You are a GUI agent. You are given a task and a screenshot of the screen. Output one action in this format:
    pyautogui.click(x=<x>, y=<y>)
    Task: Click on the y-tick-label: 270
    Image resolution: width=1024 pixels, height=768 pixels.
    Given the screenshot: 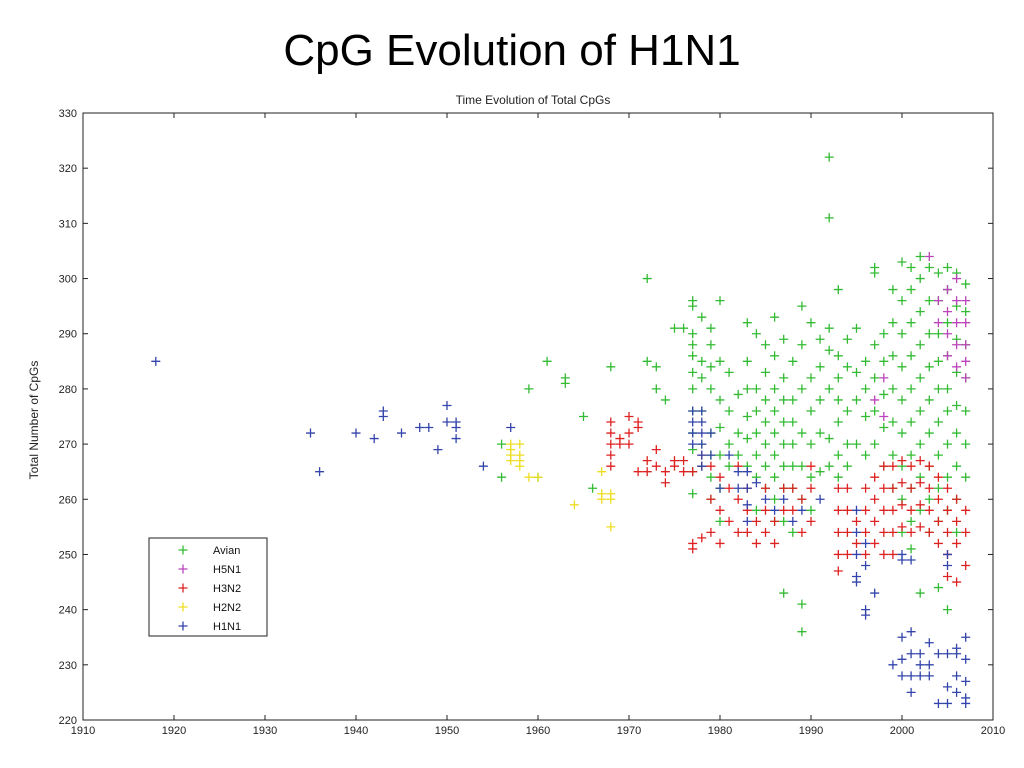 What is the action you would take?
    pyautogui.click(x=68, y=445)
    